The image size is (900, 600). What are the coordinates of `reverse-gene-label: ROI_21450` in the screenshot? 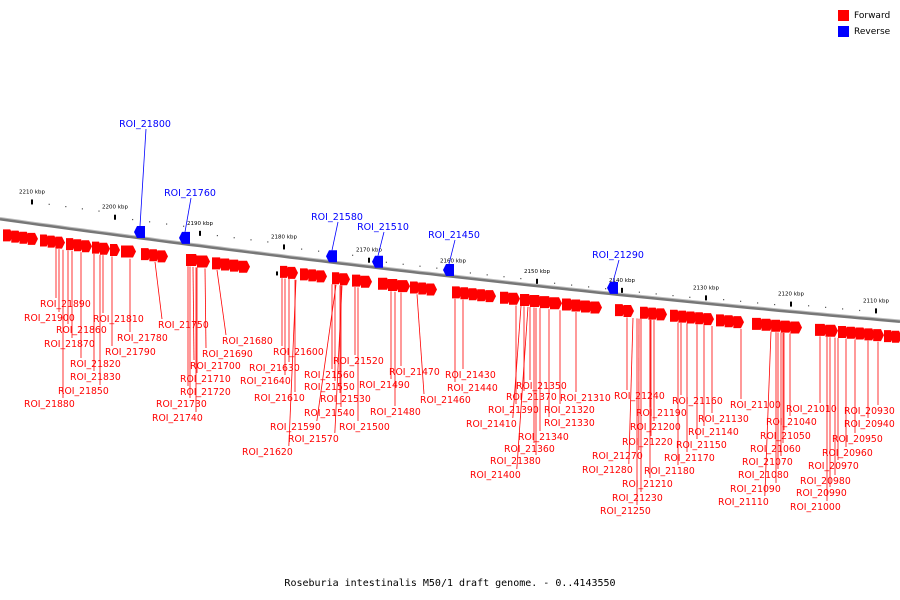 It's located at (454, 235).